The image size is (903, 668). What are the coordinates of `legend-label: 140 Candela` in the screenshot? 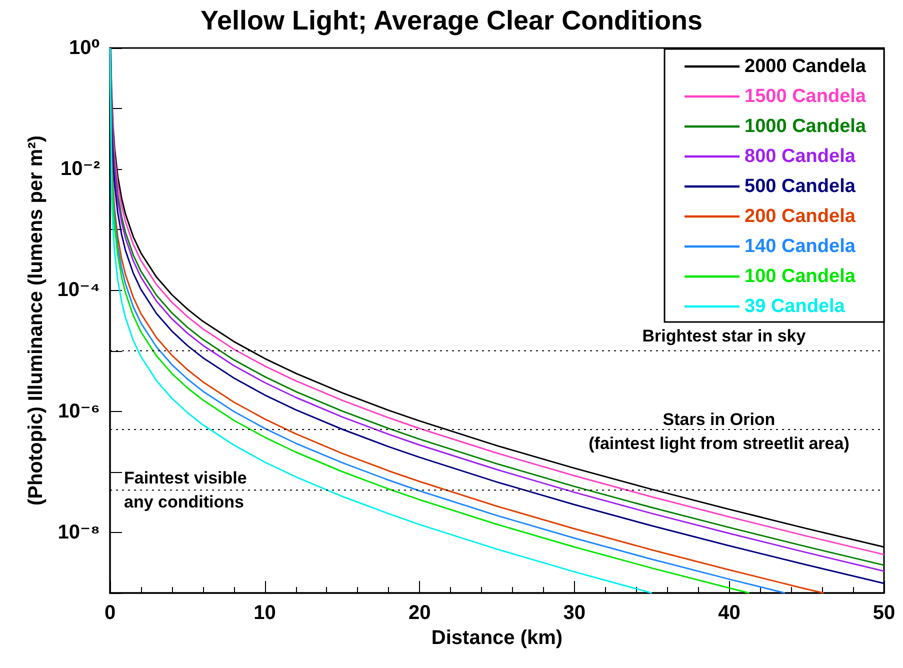 It's located at (800, 246).